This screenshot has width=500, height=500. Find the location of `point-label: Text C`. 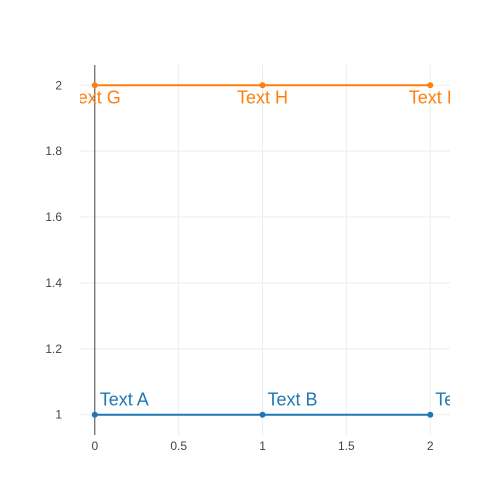

point-label: Text C is located at coordinates (460, 400).